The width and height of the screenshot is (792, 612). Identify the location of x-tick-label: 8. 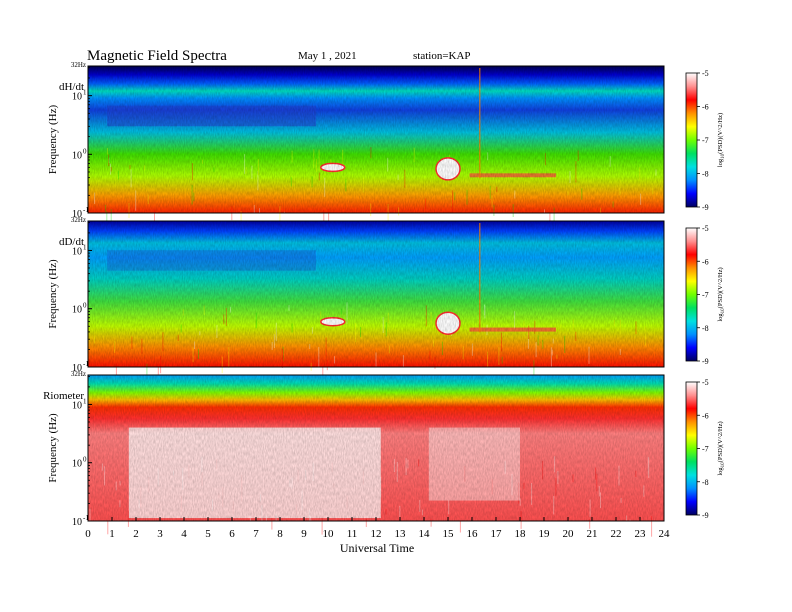
(280, 534).